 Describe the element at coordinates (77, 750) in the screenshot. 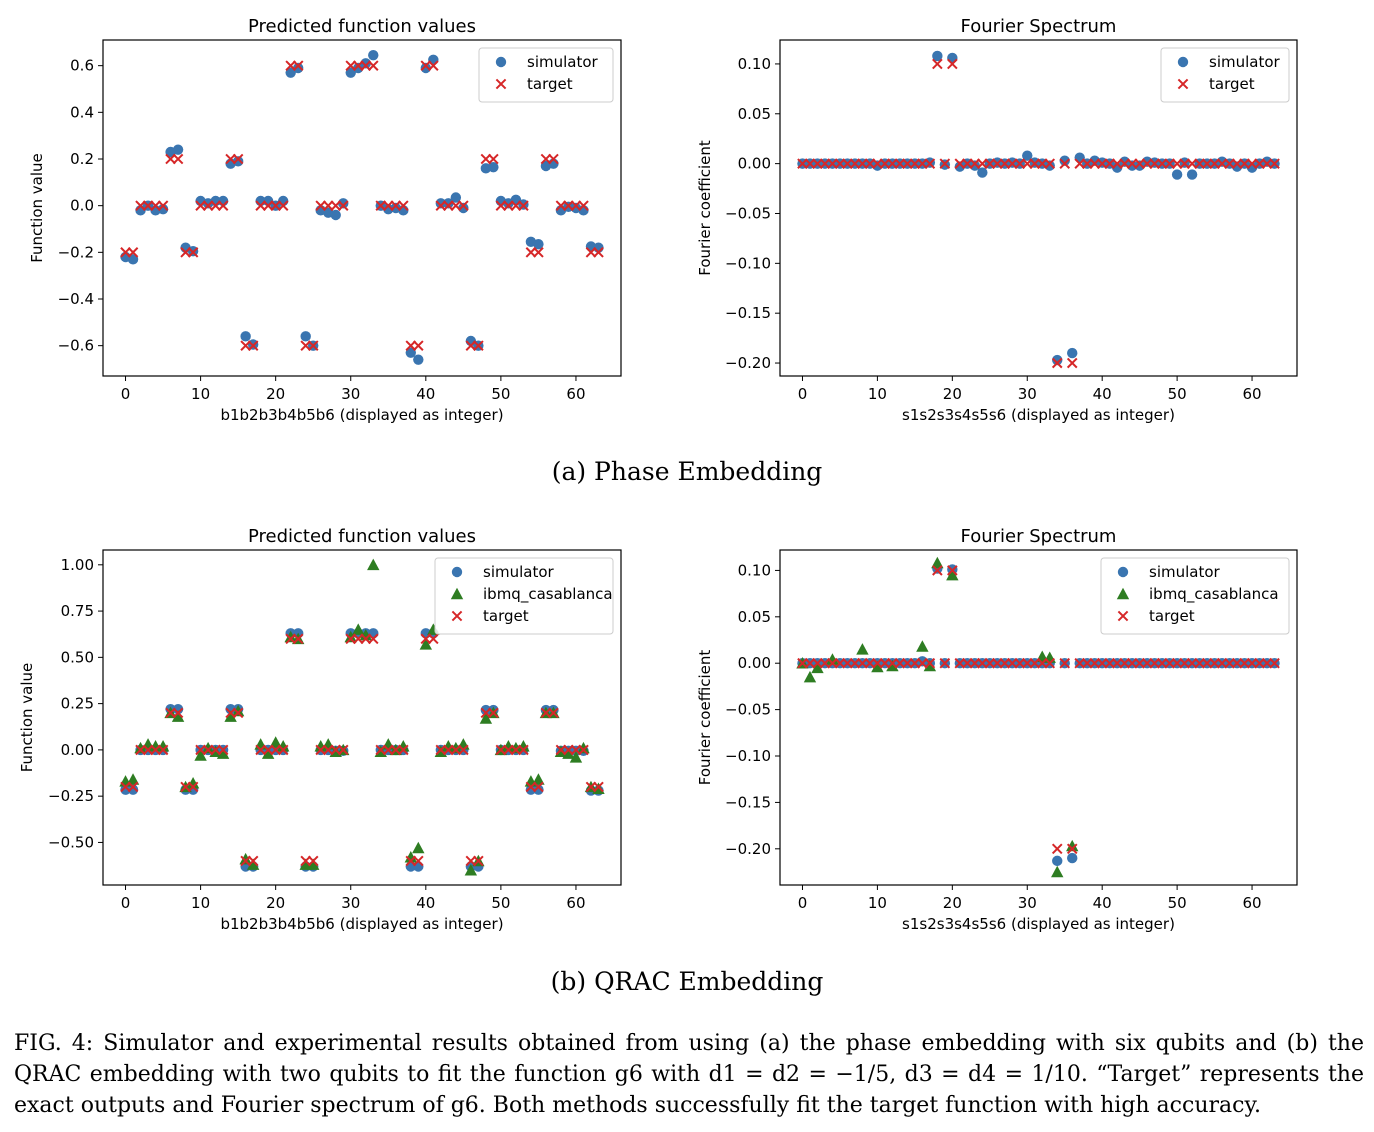

I see `y-tick-label: 0.00` at that location.